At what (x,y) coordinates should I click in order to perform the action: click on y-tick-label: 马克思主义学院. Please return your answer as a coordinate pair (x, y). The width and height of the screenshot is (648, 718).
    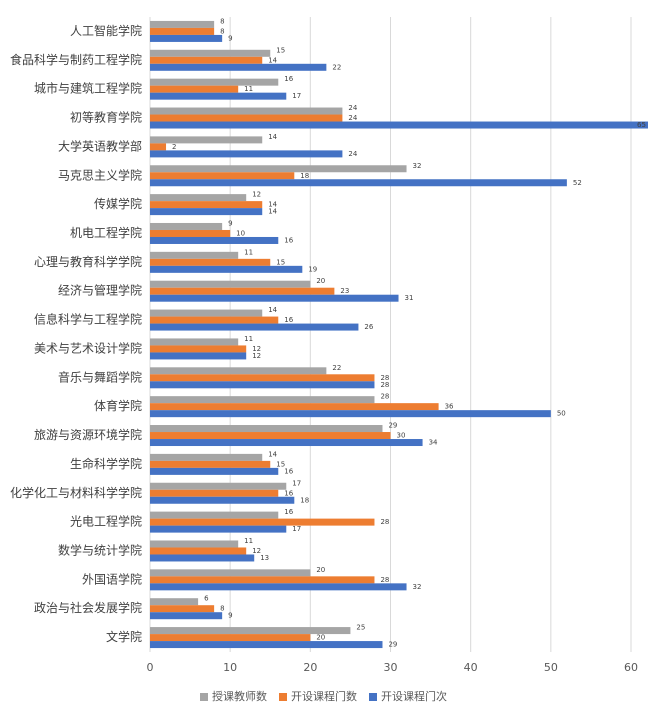
    Looking at the image, I should click on (100, 174).